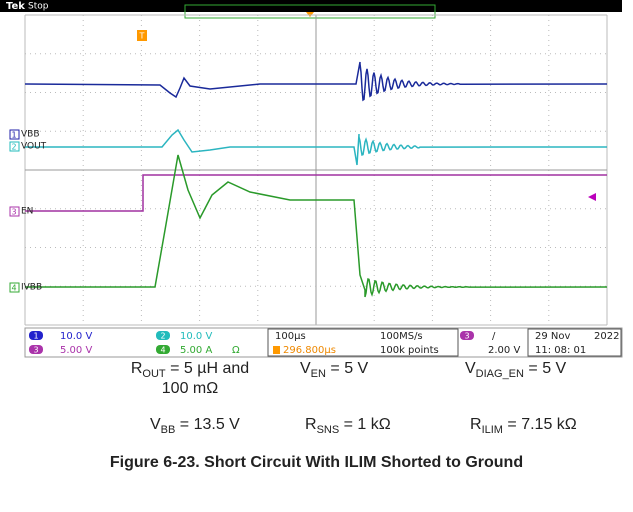  I want to click on condition: ROUT = 5 µH and 100 mΩ, so click(190, 379).